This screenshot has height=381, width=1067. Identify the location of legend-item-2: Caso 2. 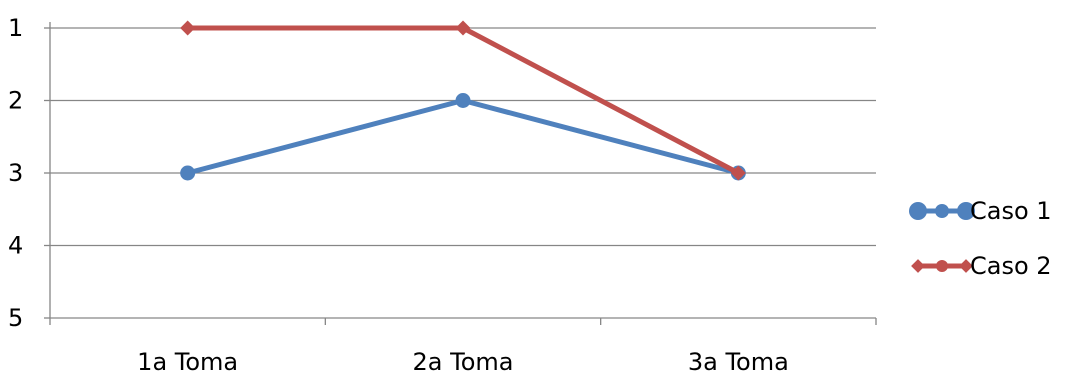
(981, 266).